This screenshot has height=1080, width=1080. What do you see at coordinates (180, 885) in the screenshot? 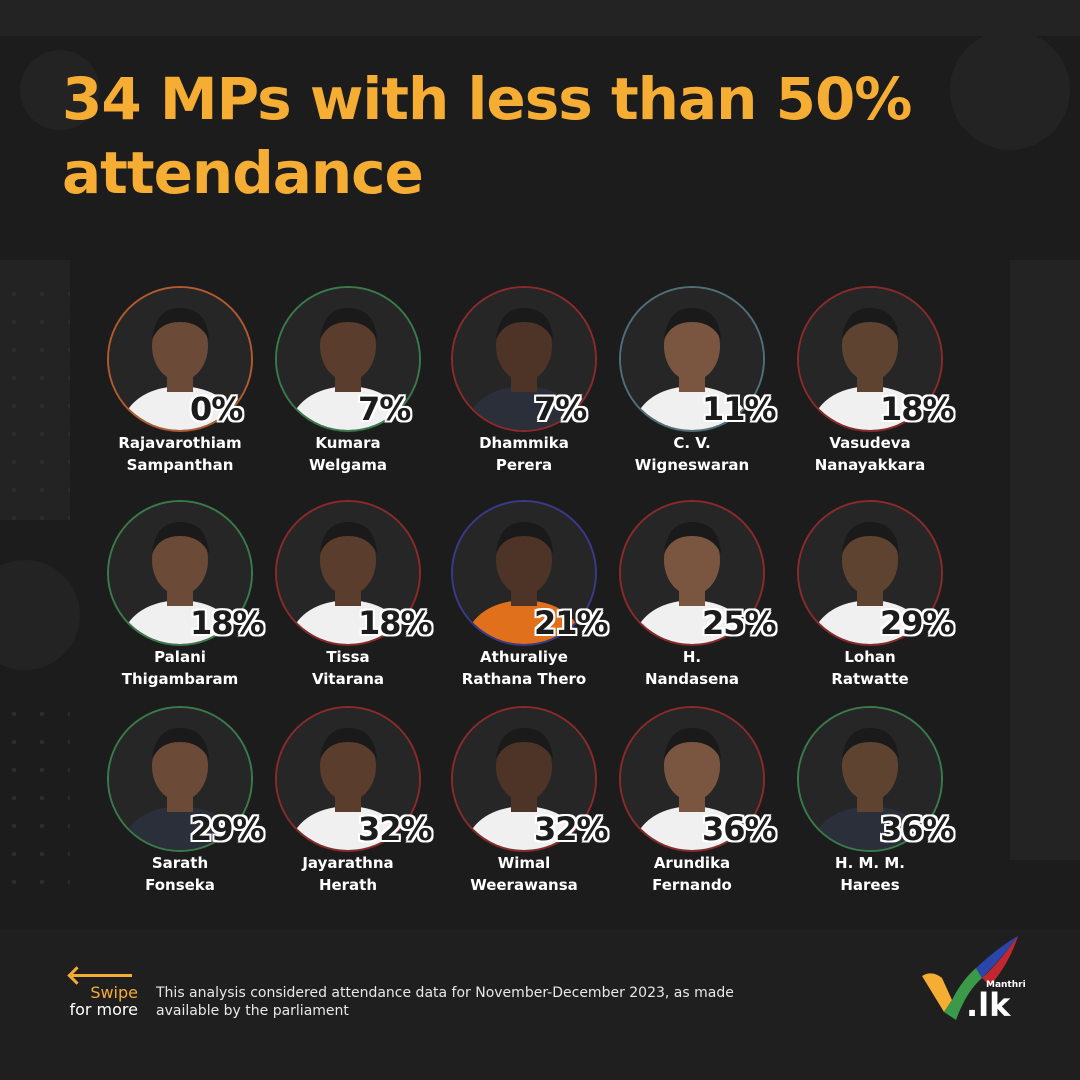
I see `mp-last-name: Fonseka` at bounding box center [180, 885].